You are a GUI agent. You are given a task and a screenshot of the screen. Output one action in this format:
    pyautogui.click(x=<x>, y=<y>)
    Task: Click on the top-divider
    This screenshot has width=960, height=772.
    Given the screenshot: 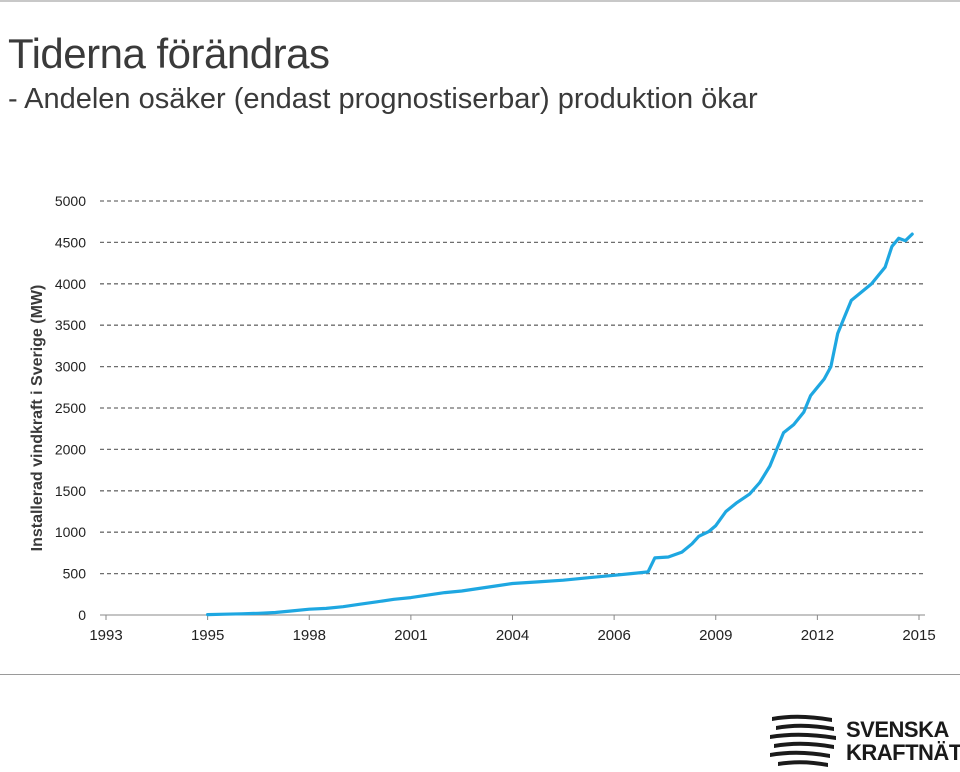 What is the action you would take?
    pyautogui.click(x=480, y=1)
    